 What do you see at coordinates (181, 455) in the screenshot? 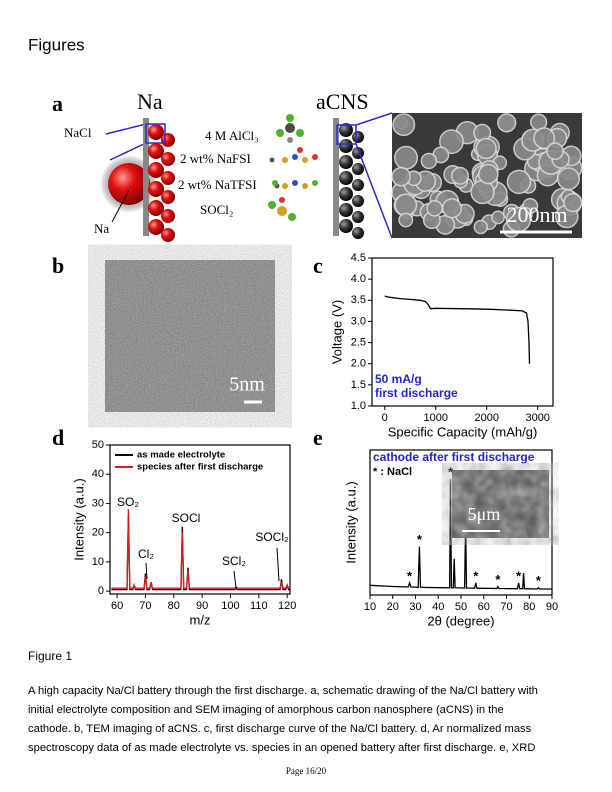
I see `legend-label: as made electrolyte` at bounding box center [181, 455].